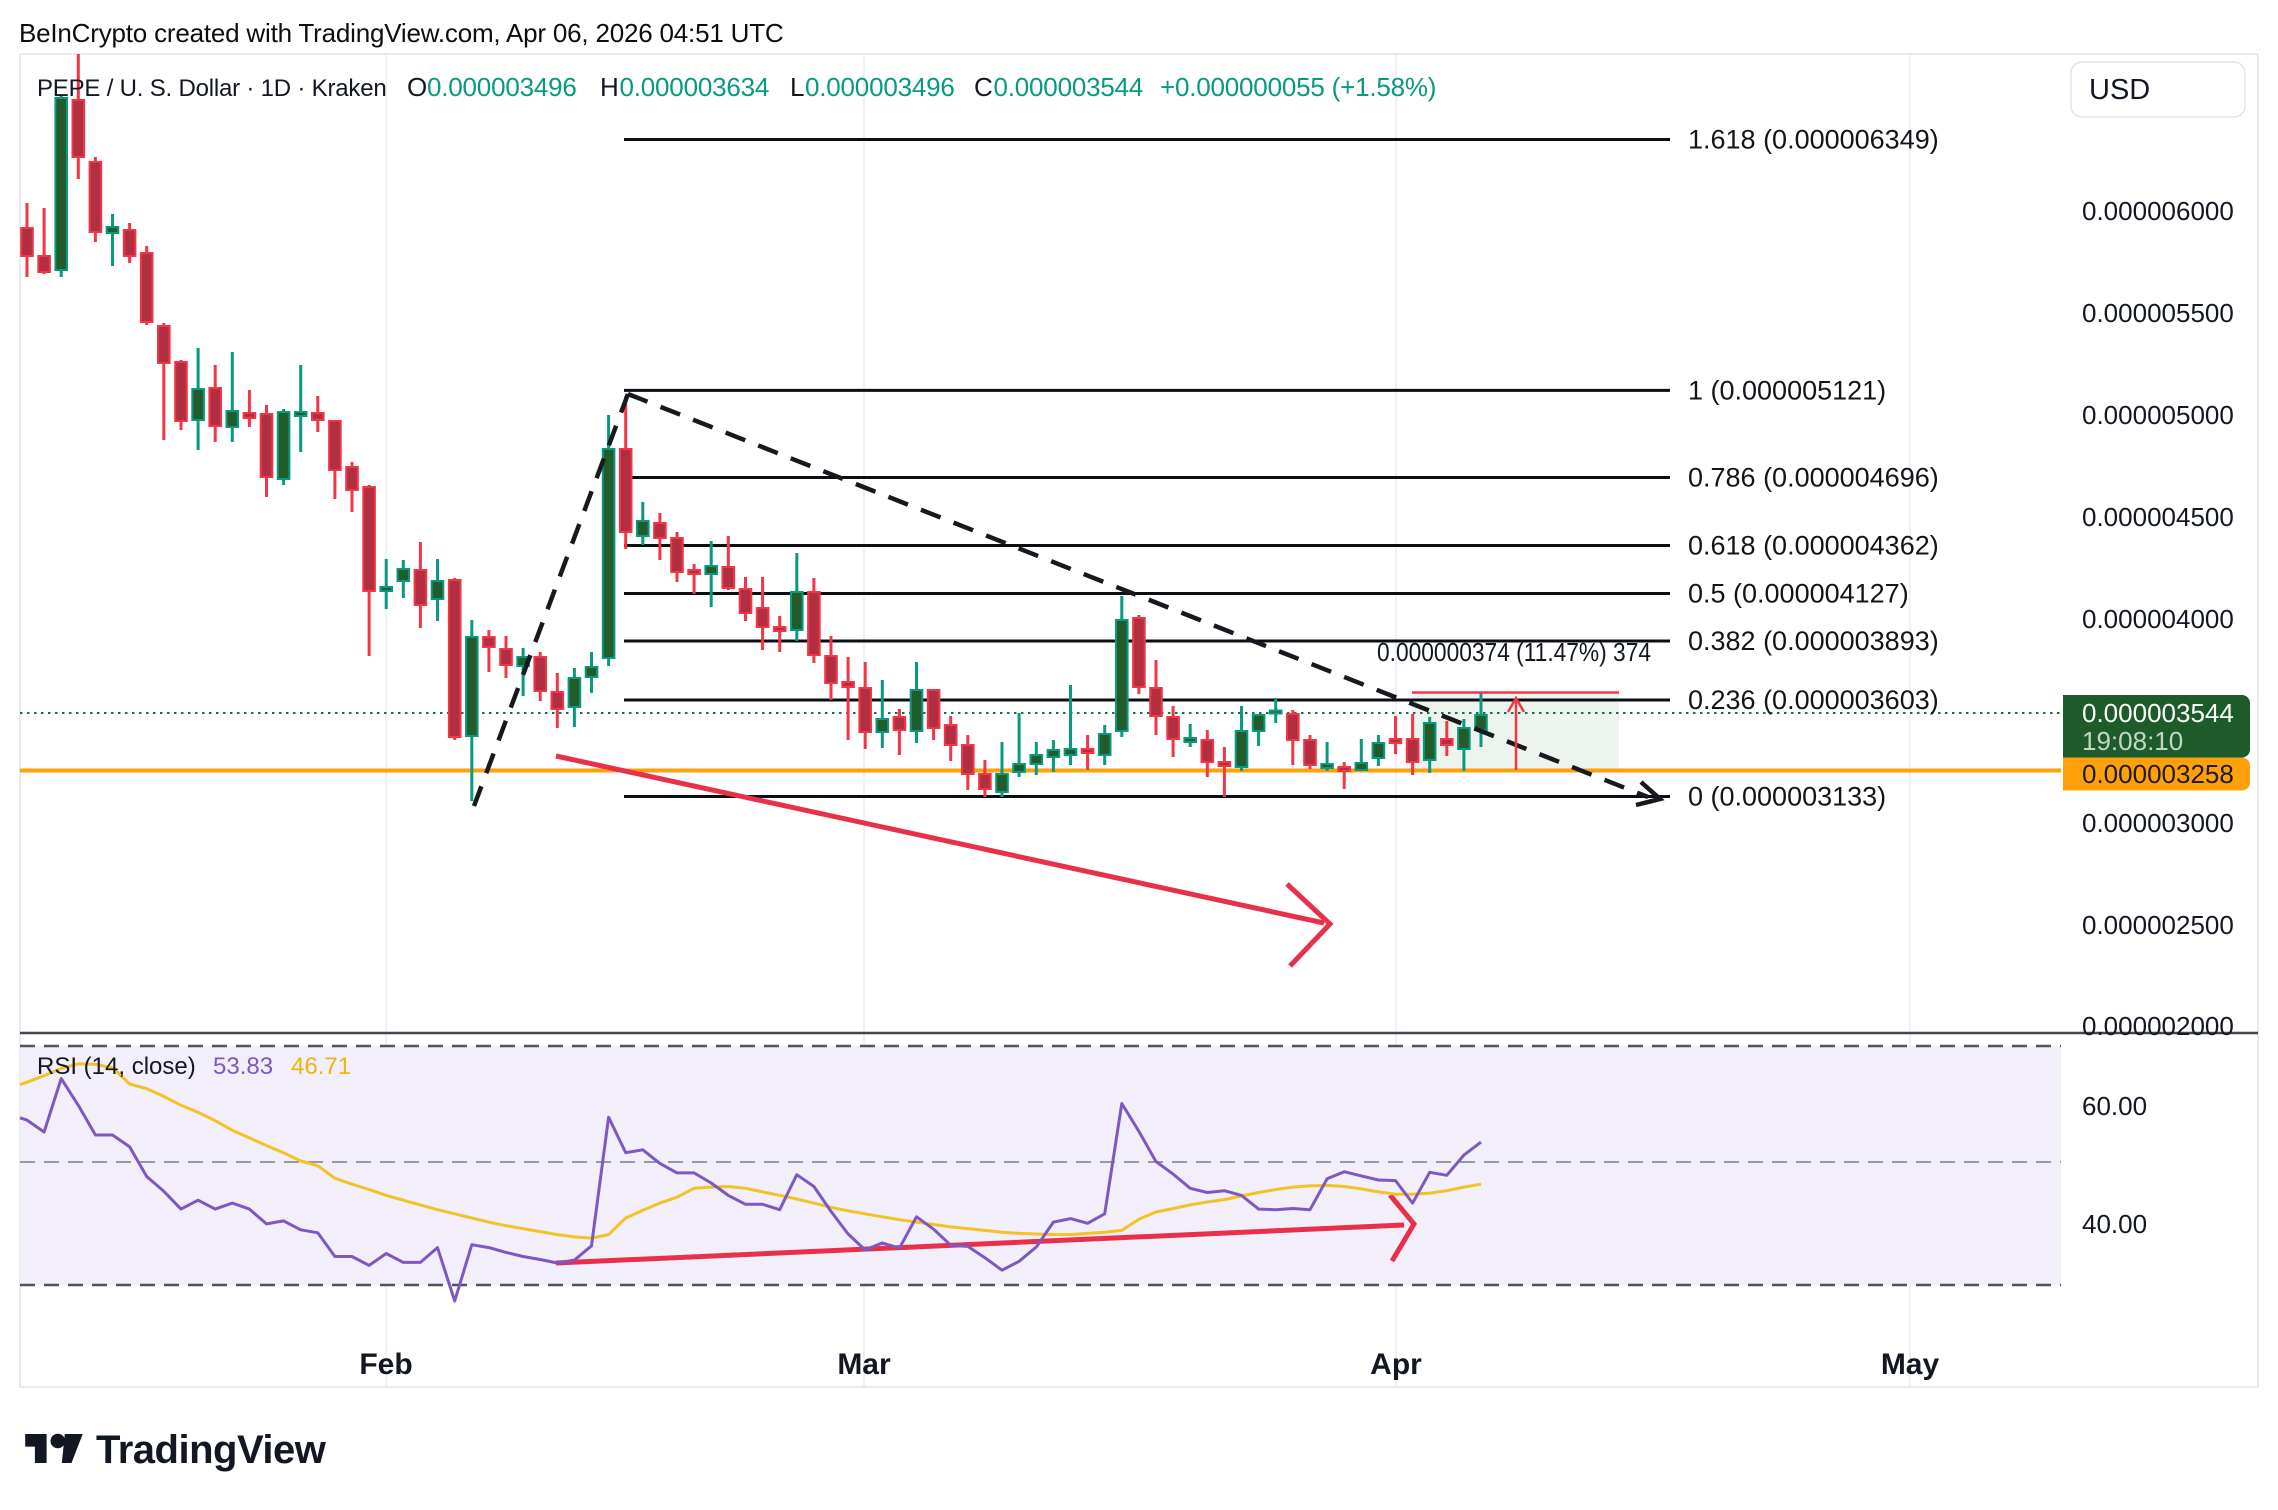  Describe the element at coordinates (2158, 925) in the screenshot. I see `svg-text: 0.000002500` at that location.